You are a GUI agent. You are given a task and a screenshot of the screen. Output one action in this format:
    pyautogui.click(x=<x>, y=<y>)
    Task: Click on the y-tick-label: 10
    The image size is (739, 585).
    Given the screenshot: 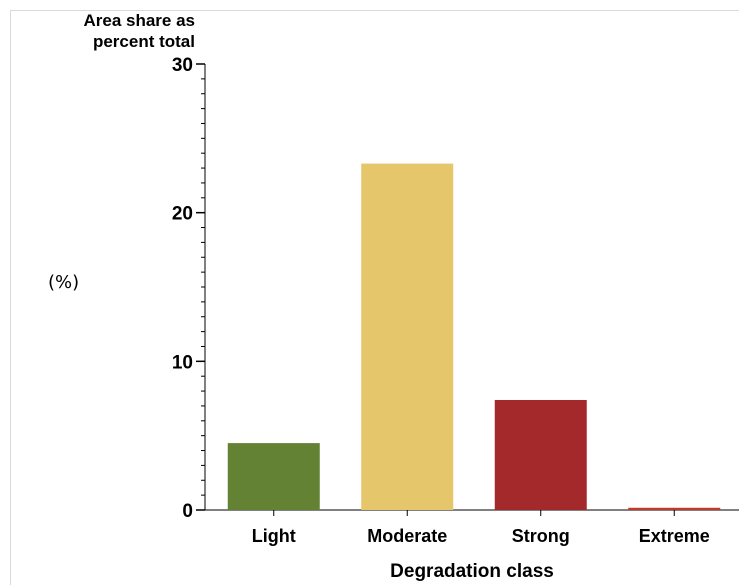 What is the action you would take?
    pyautogui.click(x=182, y=362)
    